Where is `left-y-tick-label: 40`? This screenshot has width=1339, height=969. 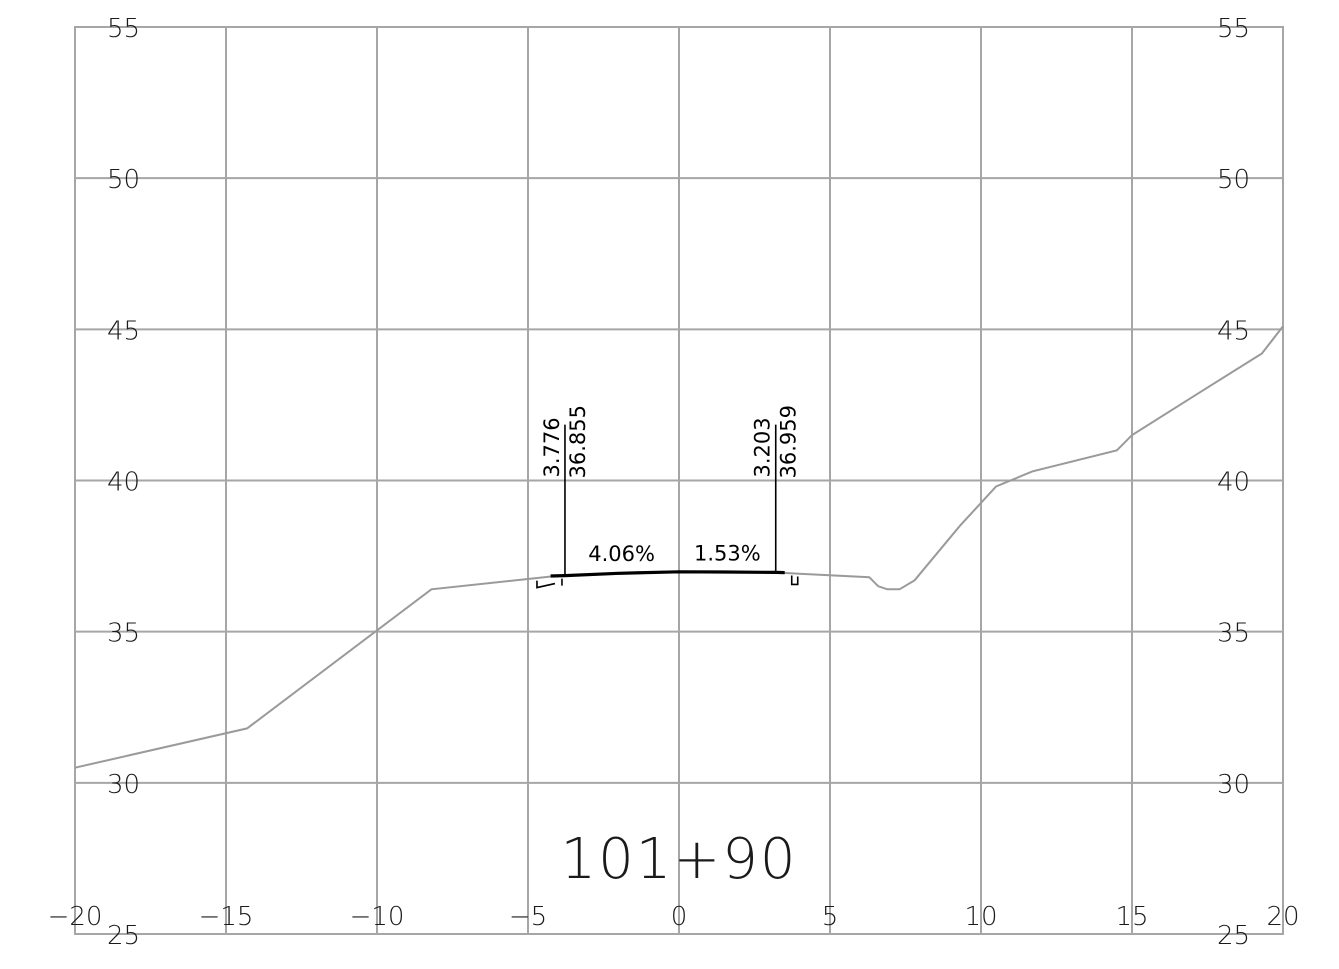
left-y-tick-label: 40 is located at coordinates (123, 483).